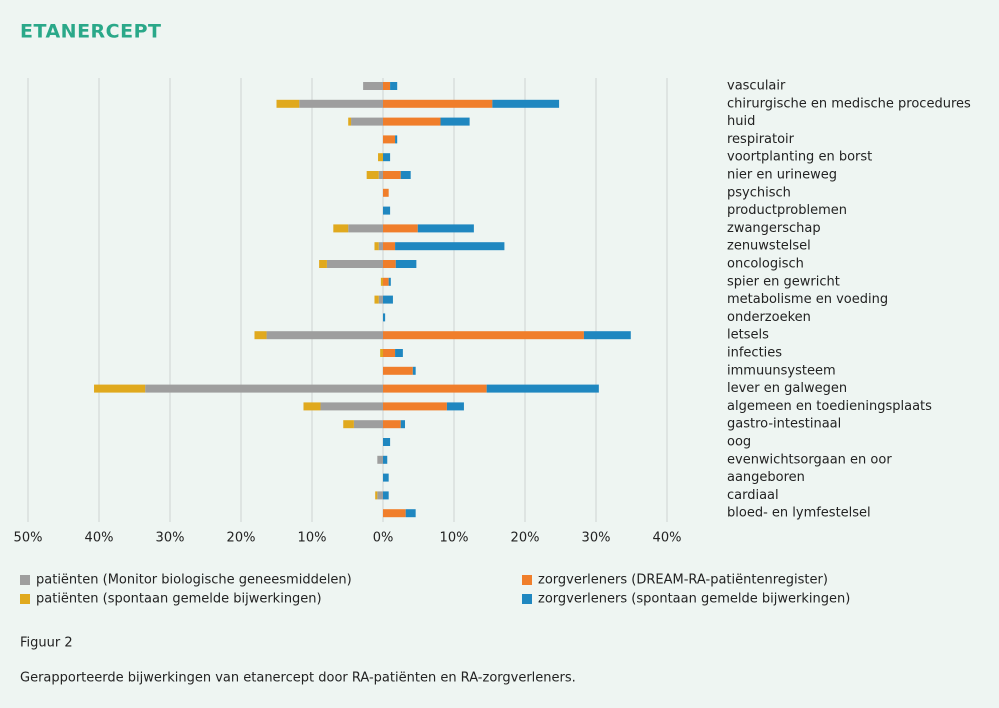  What do you see at coordinates (774, 228) in the screenshot?
I see `category-label: zwangerschap` at bounding box center [774, 228].